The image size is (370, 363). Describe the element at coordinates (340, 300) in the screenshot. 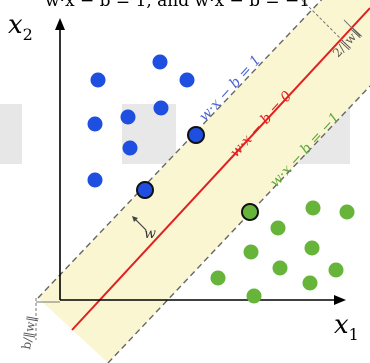

I see `x-axis-arrow-icon` at that location.